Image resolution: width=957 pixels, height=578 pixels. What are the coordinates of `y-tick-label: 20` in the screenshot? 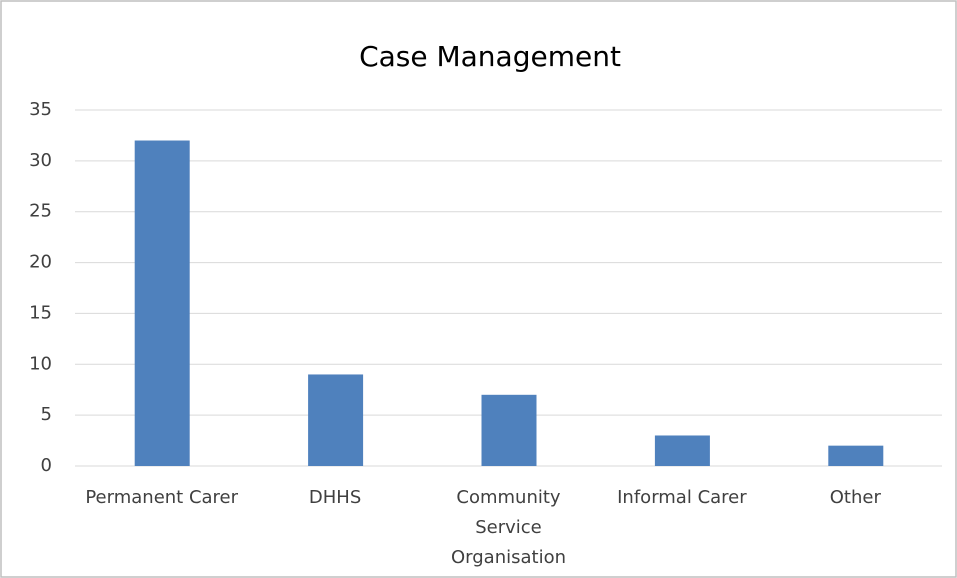 It's located at (40, 262).